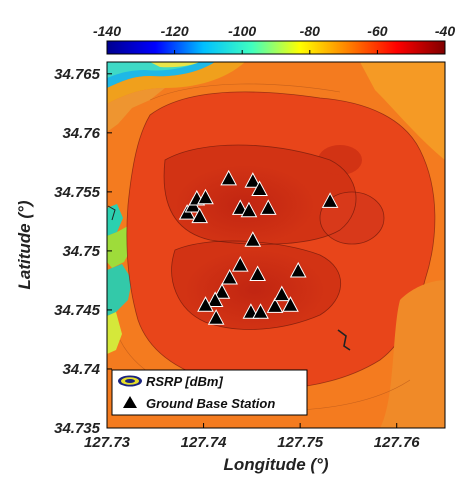 Image resolution: width=473 pixels, height=488 pixels. I want to click on x-axis-ticks: 127.73 127.74 127.75 127.76, so click(252, 437).